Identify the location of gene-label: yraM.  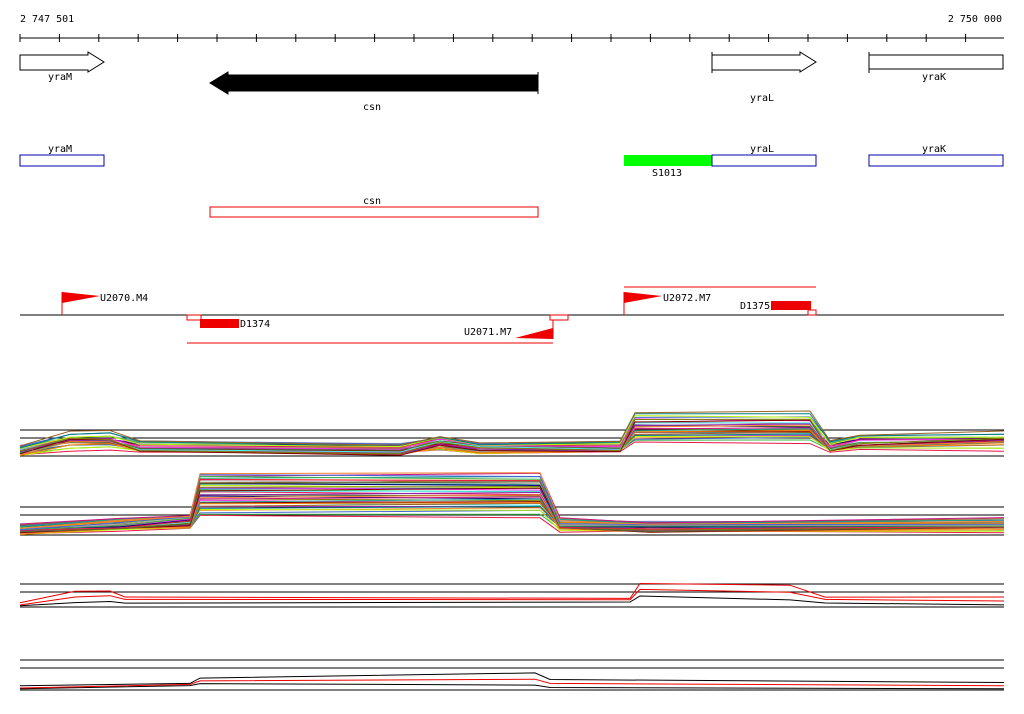
(60, 77).